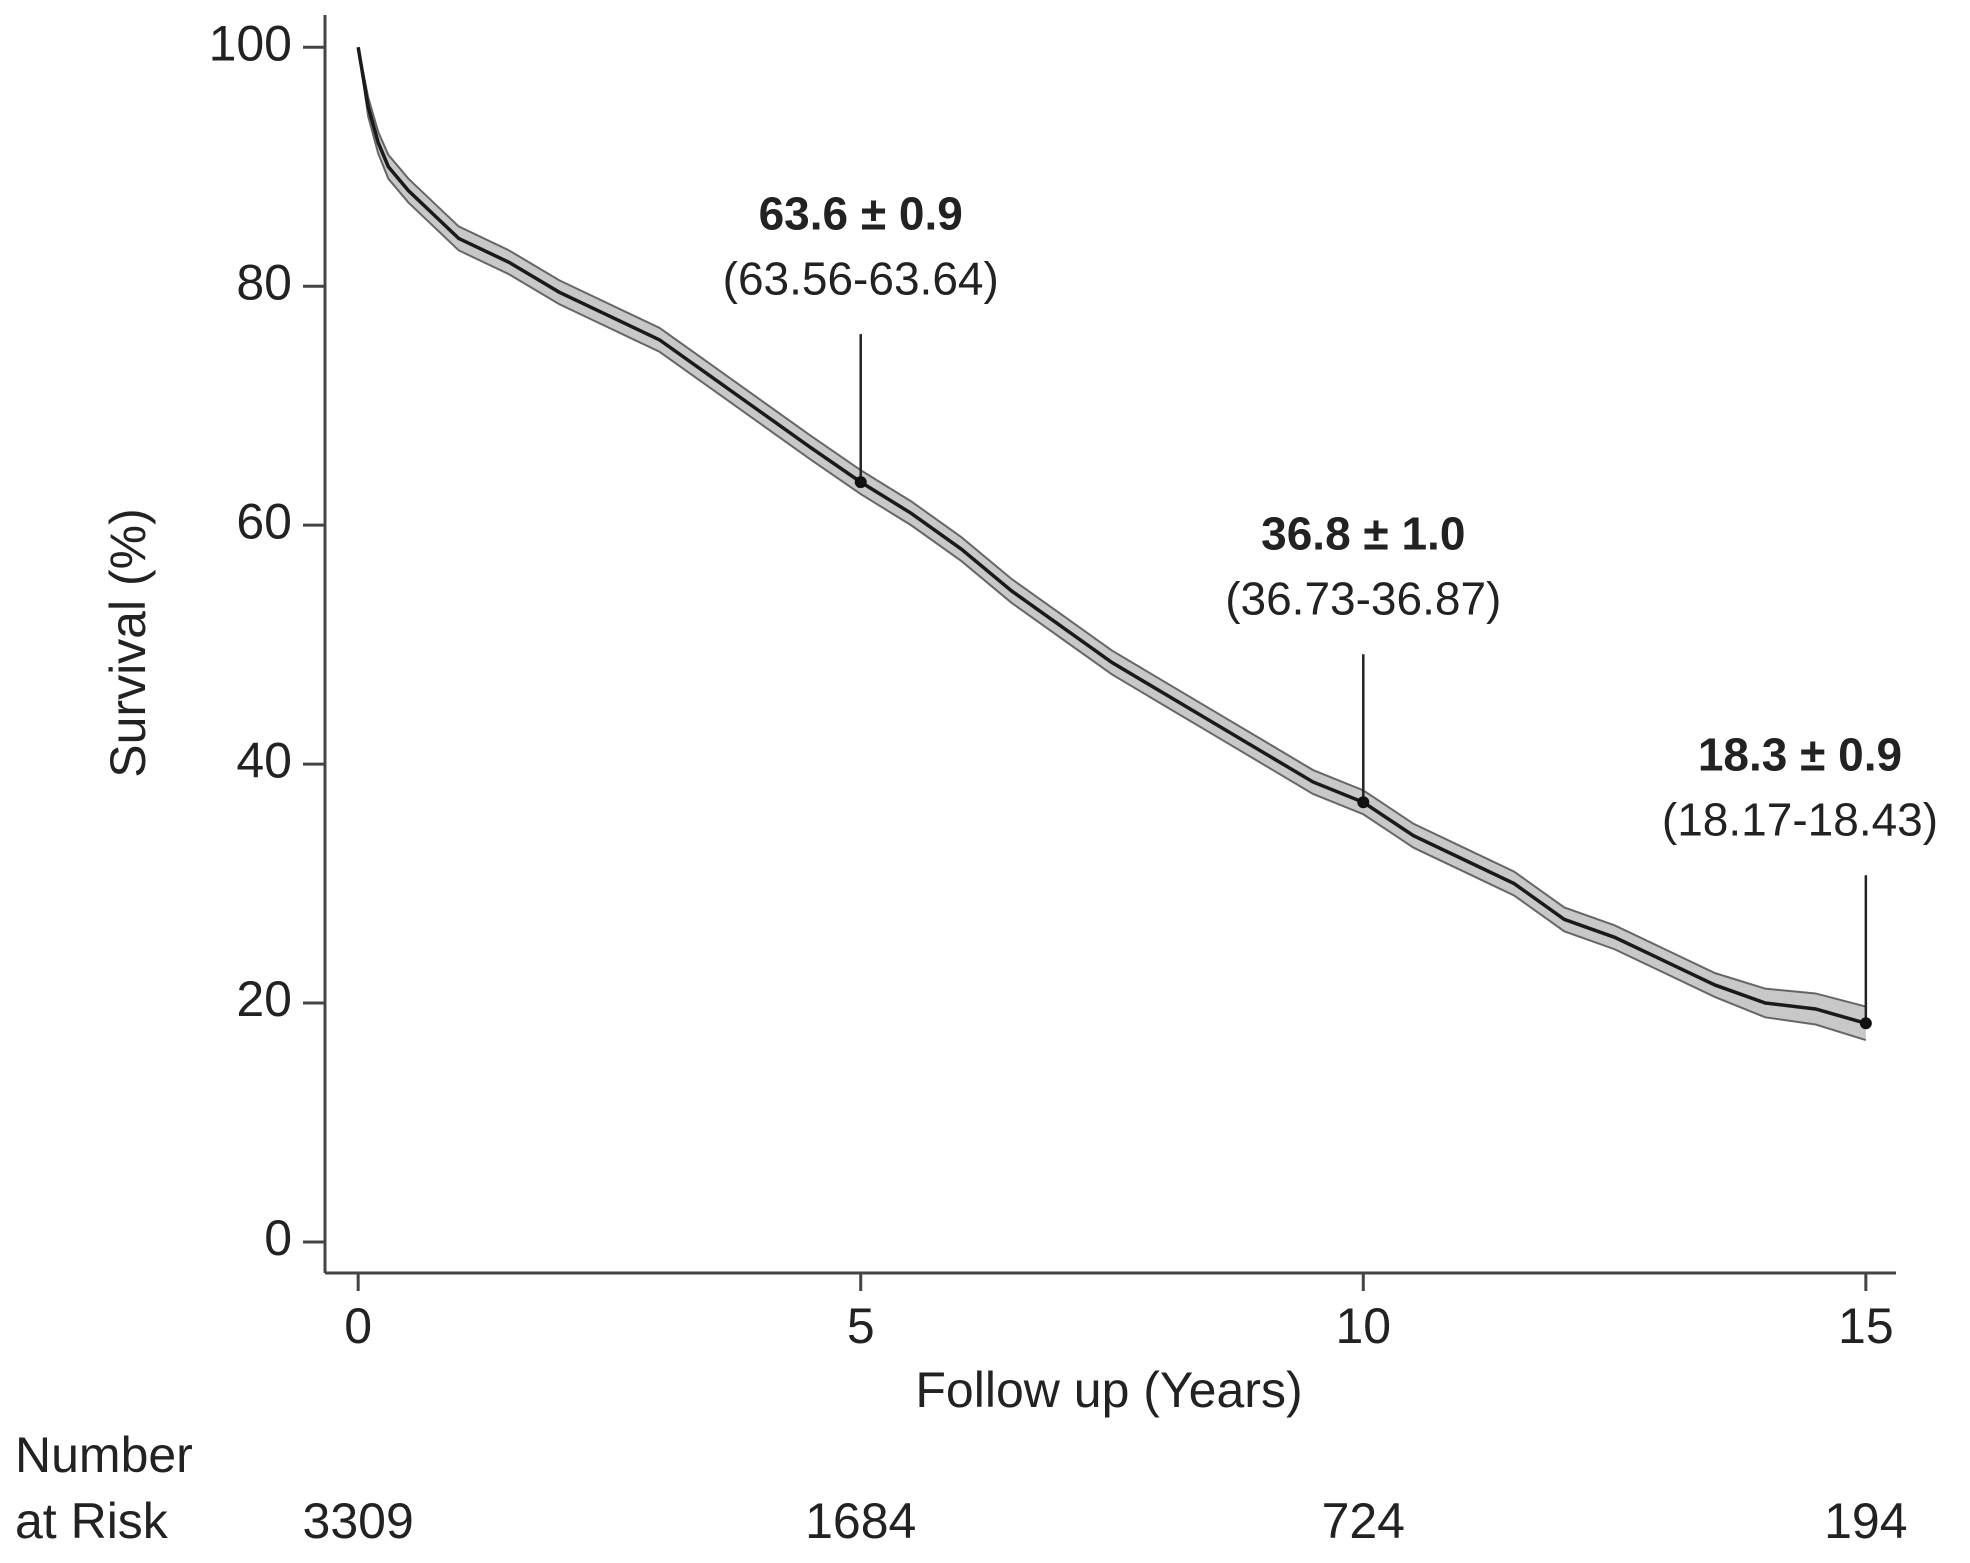 This screenshot has width=1970, height=1563. I want to click on annotation-value: 63.6 ± 0.9, so click(861, 213).